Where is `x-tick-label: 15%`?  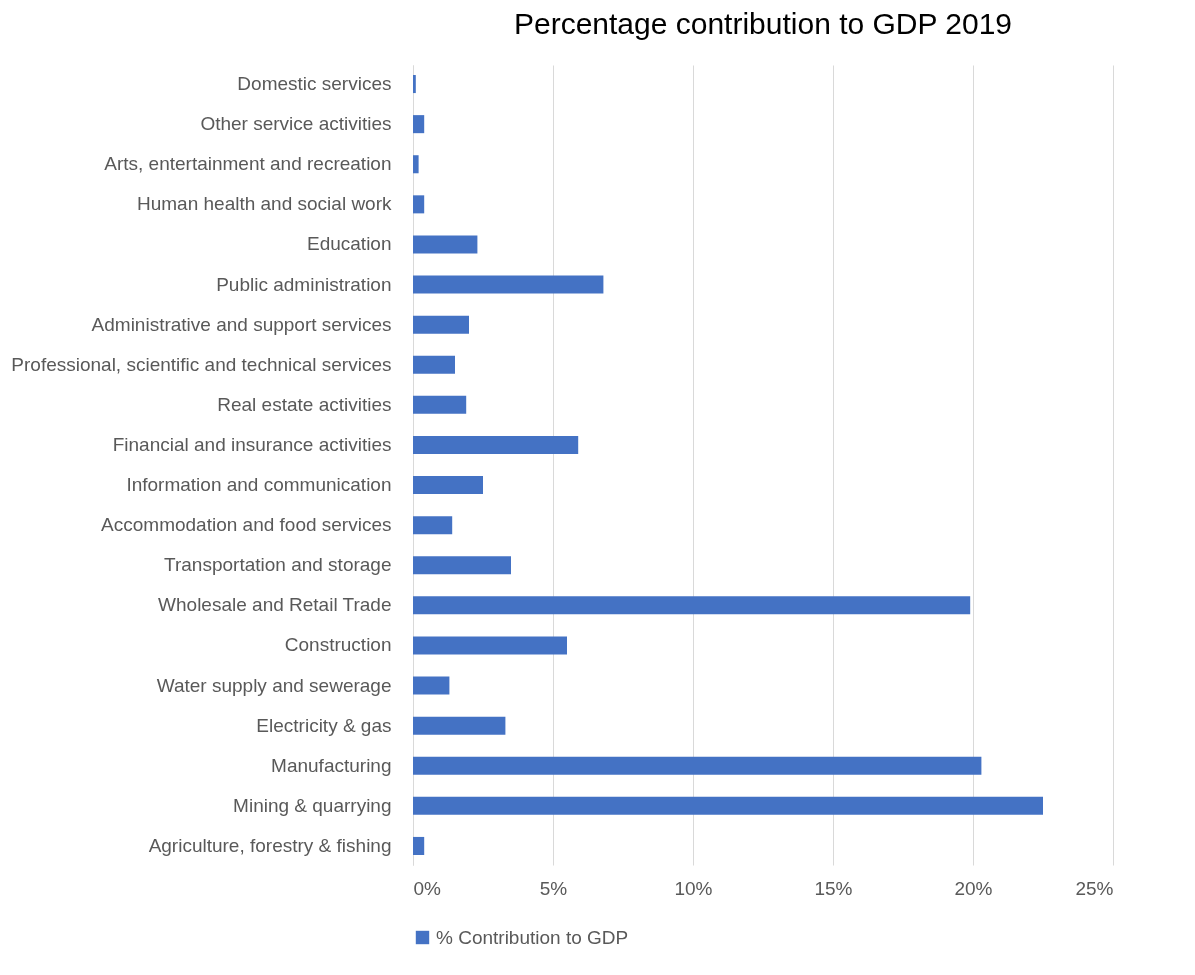 x-tick-label: 15% is located at coordinates (833, 888).